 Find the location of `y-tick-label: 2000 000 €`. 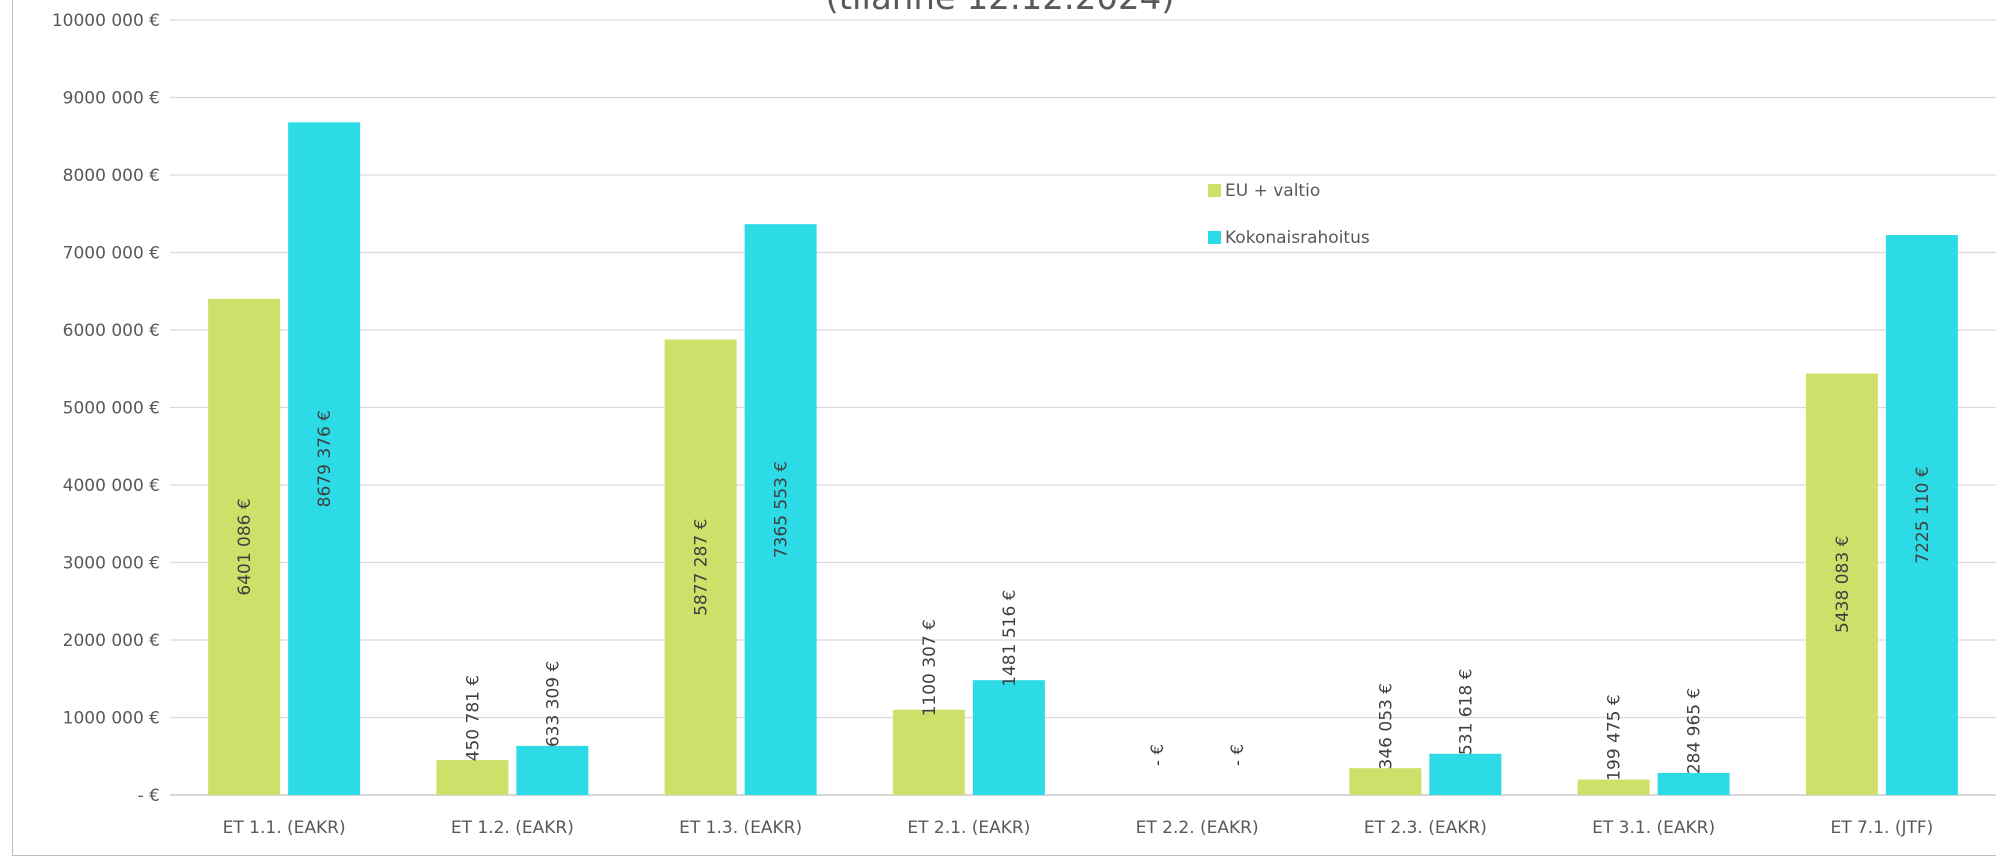

y-tick-label: 2000 000 € is located at coordinates (111, 641).